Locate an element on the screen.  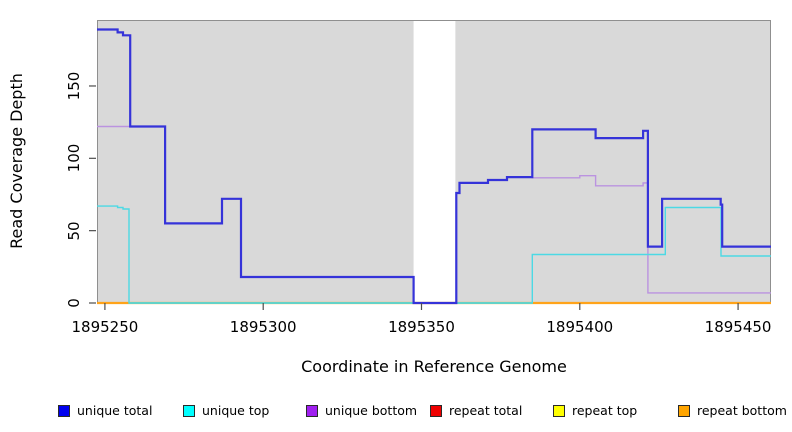
legend-swatch-unique-total is located at coordinates (64, 410).